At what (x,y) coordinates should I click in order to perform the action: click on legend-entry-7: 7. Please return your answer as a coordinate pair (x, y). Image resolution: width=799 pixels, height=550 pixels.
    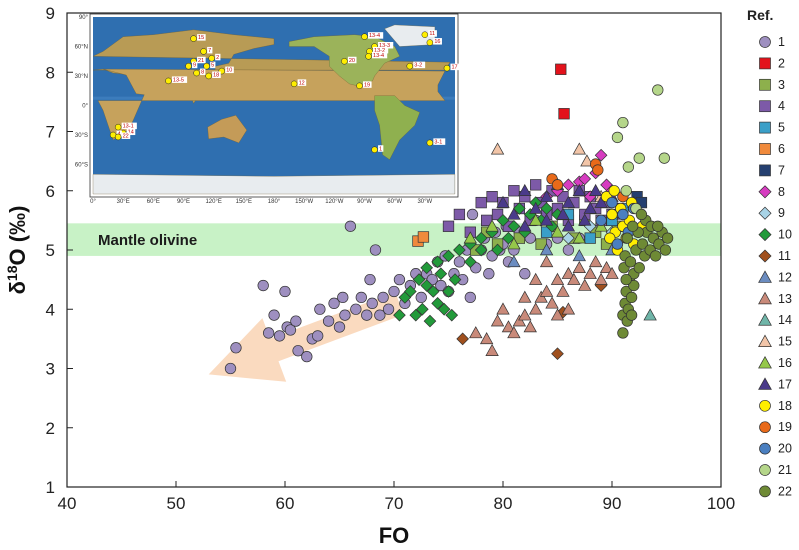
    Looking at the image, I should click on (772, 170).